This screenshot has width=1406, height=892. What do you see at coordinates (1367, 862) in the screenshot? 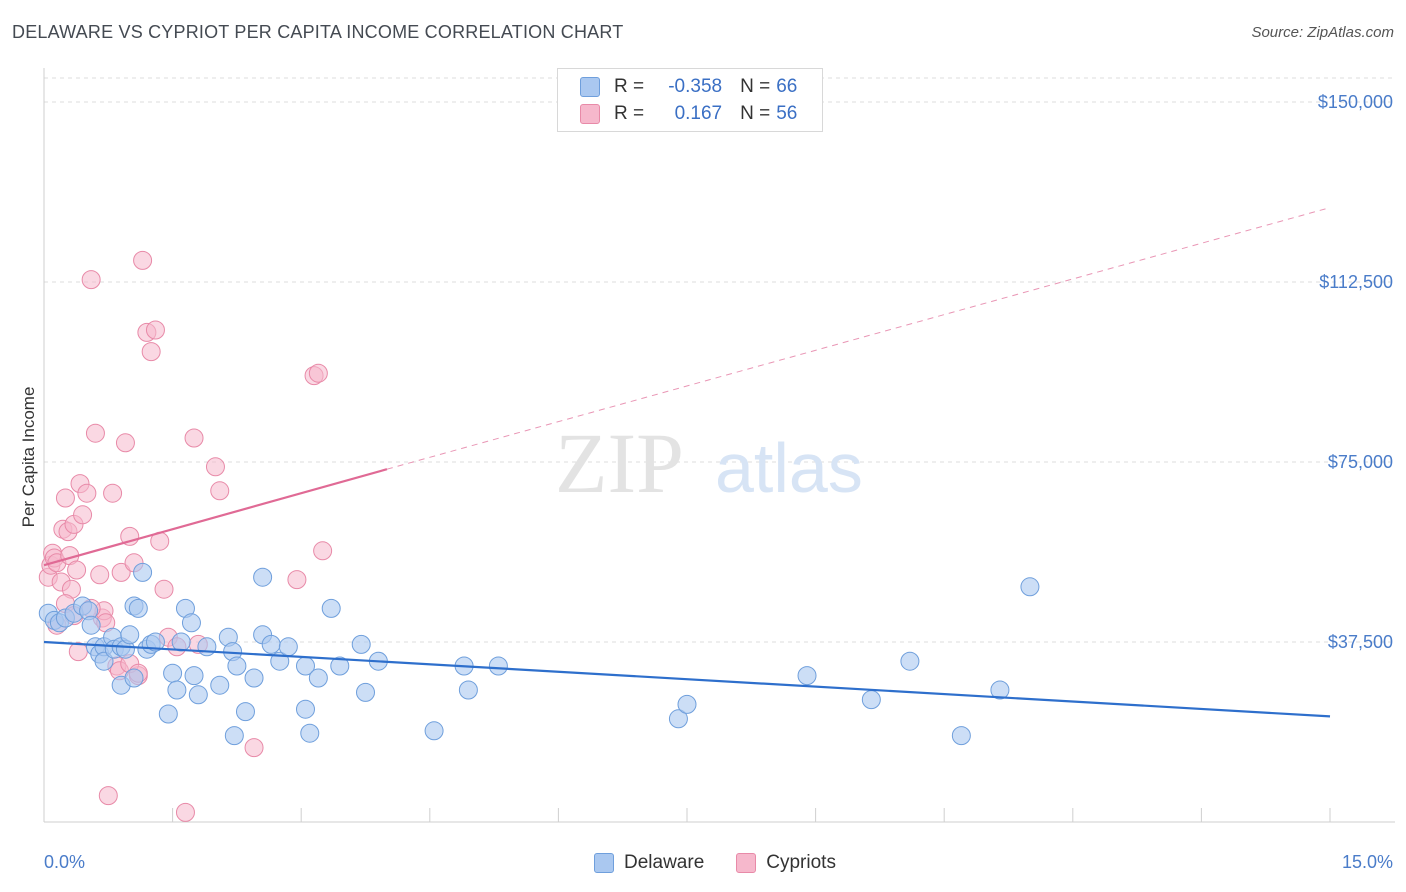
I see `x-tick-label: 15.0%` at bounding box center [1367, 862].